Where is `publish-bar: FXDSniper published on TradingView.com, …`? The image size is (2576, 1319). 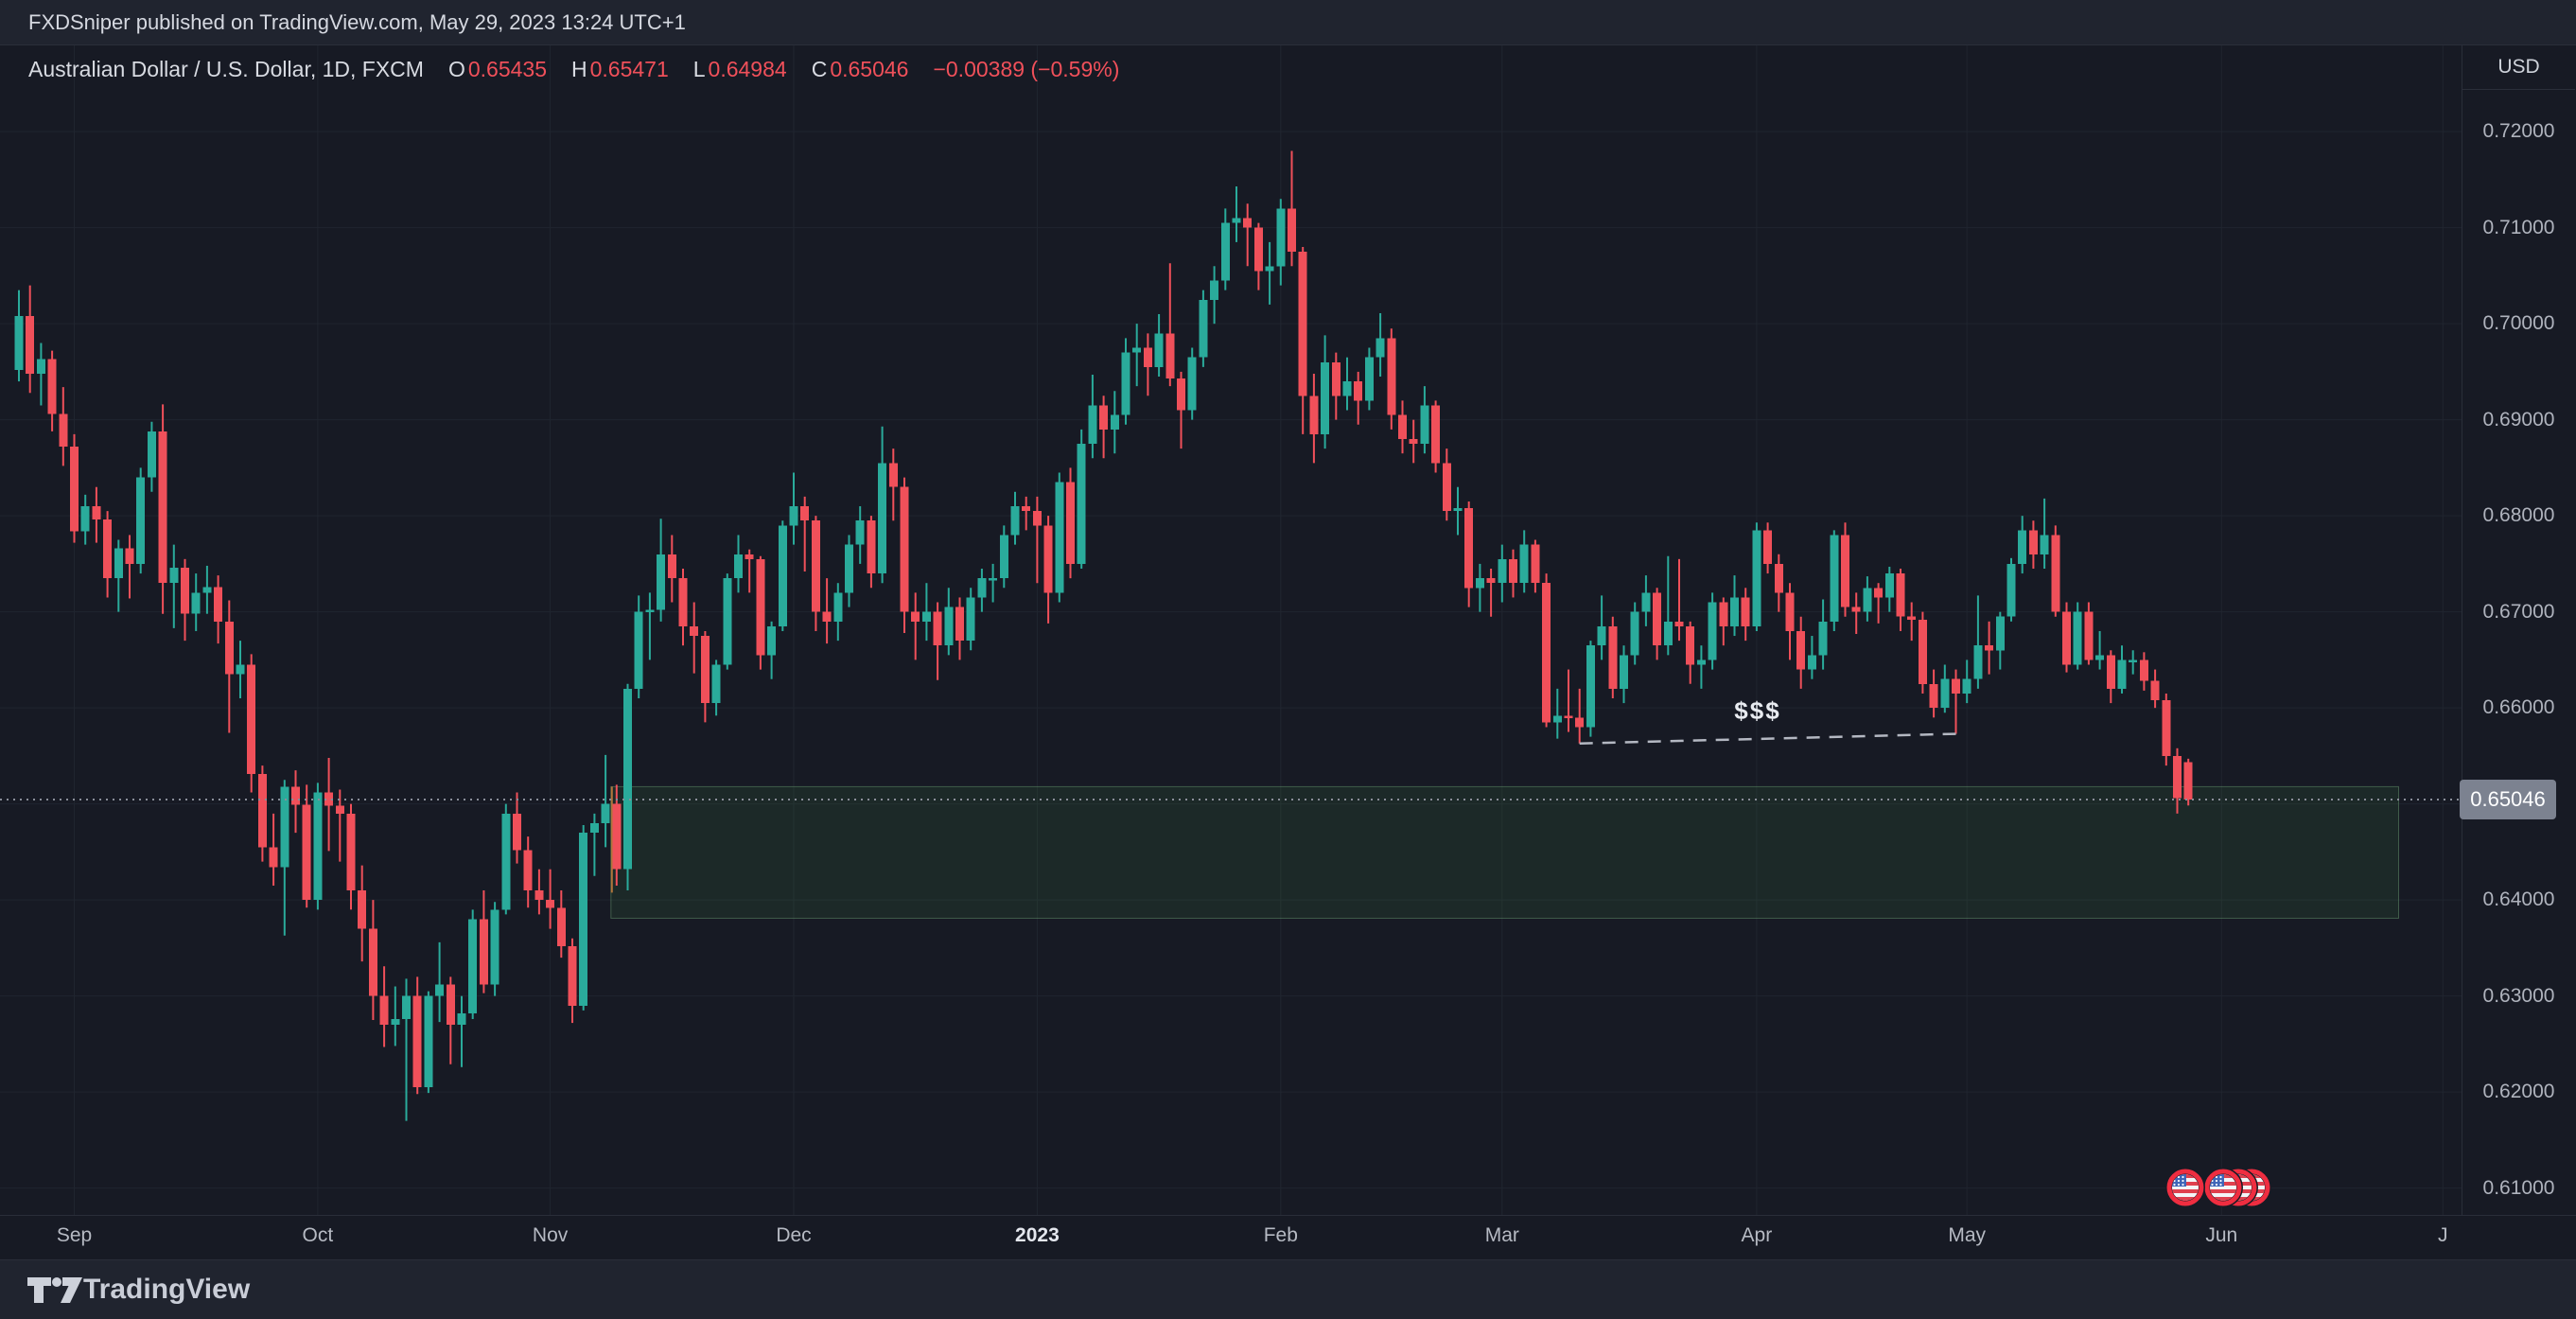 publish-bar: FXDSniper published on TradingView.com, … is located at coordinates (1288, 22).